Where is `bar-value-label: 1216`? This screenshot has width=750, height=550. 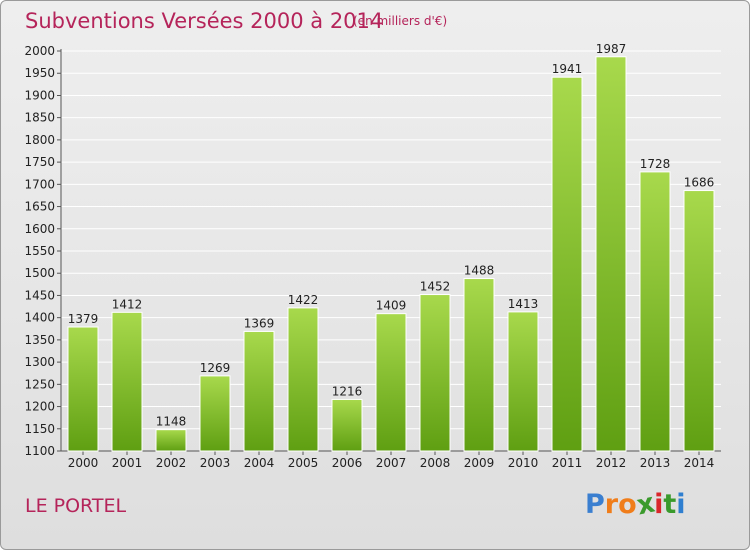 bar-value-label: 1216 is located at coordinates (347, 391).